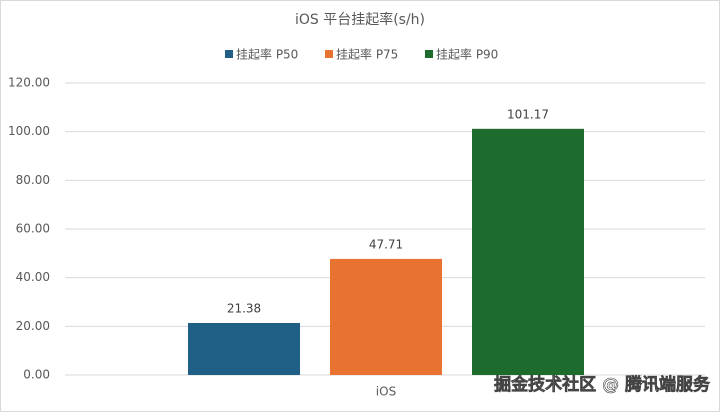 Image resolution: width=720 pixels, height=412 pixels. I want to click on chart-title: iOS 平台挂起率(s/h), so click(360, 19).